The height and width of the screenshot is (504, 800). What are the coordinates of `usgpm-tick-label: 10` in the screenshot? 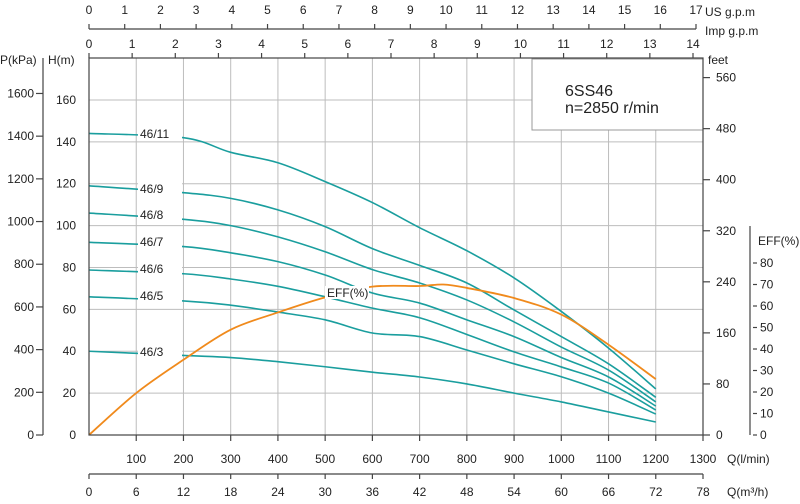 It's located at (446, 10).